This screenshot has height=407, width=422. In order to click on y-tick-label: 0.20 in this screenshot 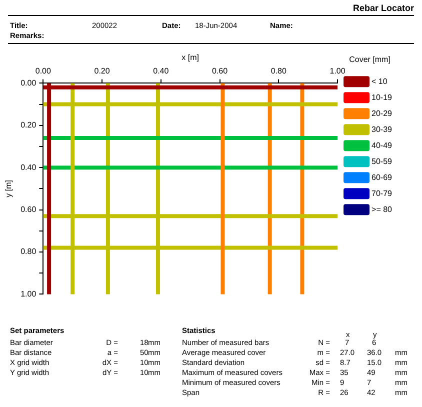, I will do `click(28, 125)`.